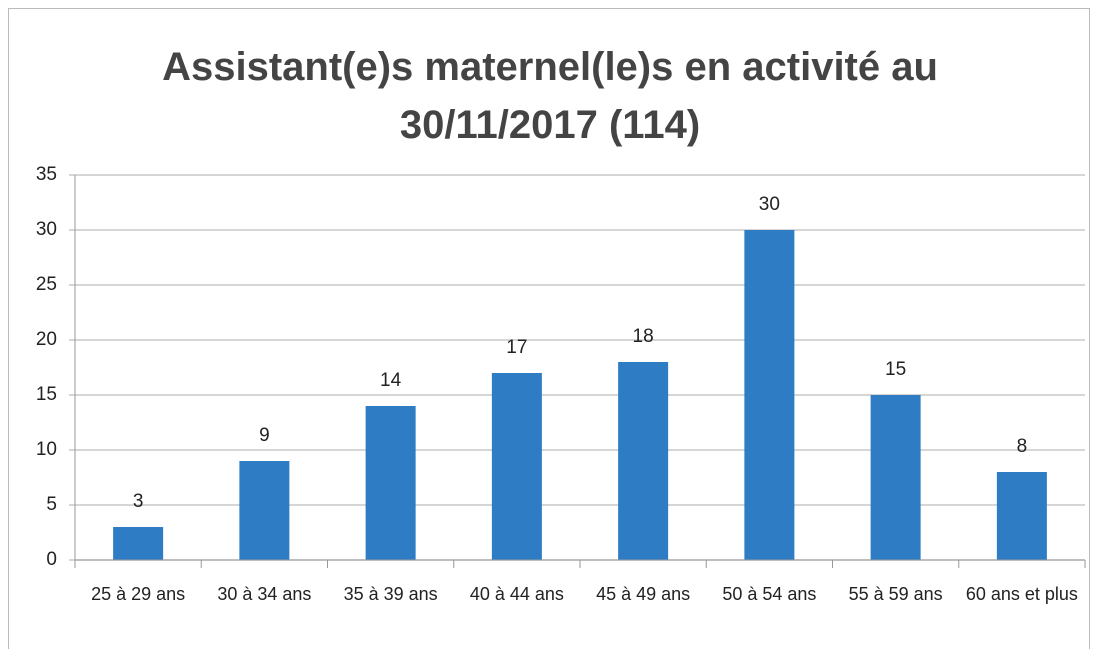  Describe the element at coordinates (895, 594) in the screenshot. I see `x-tick-label: 55 à 59 ans` at that location.